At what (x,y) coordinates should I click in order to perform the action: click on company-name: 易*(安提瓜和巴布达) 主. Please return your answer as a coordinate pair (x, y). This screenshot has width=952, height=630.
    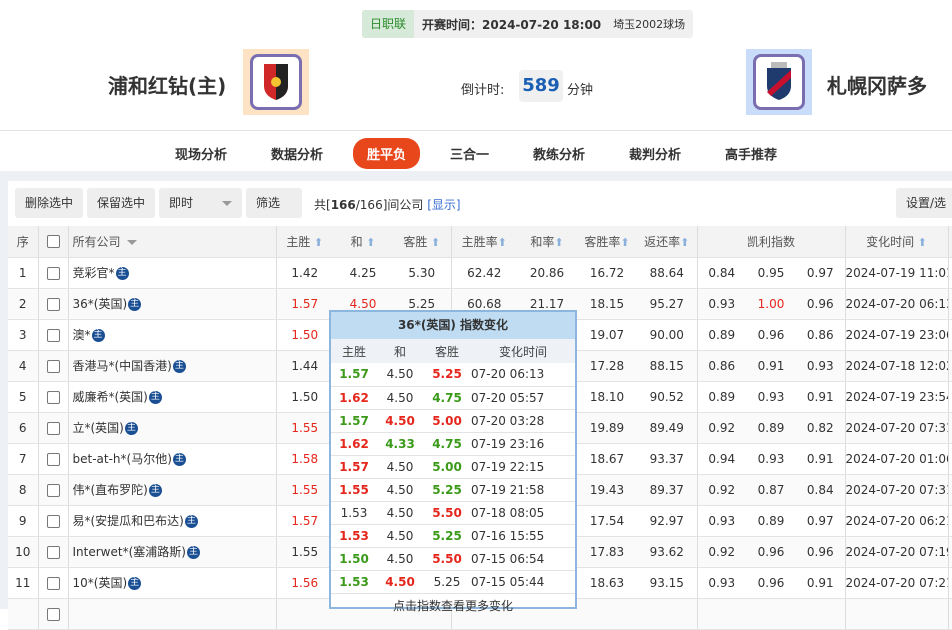
    Looking at the image, I should click on (171, 521).